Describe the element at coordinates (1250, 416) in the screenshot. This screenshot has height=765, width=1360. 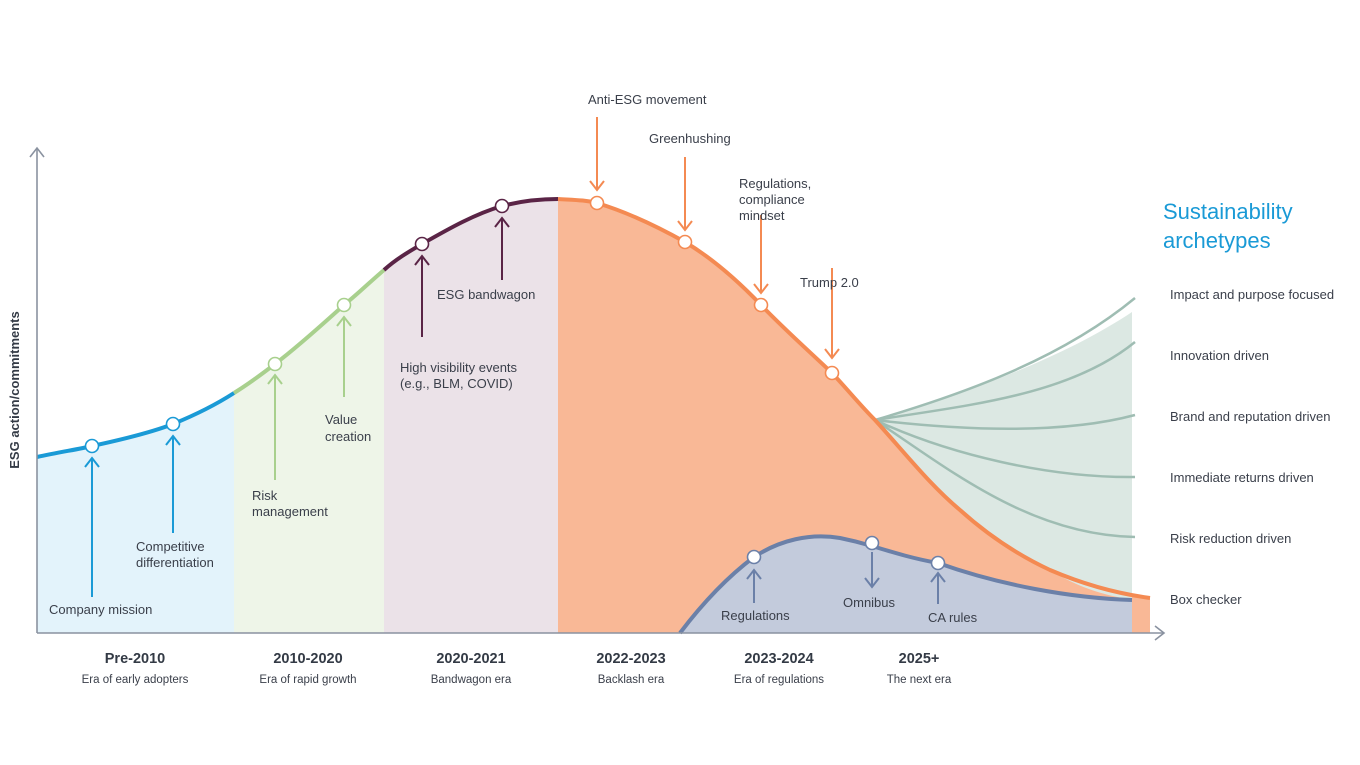
I see `archetype-brand: Brand and reputation driven` at that location.